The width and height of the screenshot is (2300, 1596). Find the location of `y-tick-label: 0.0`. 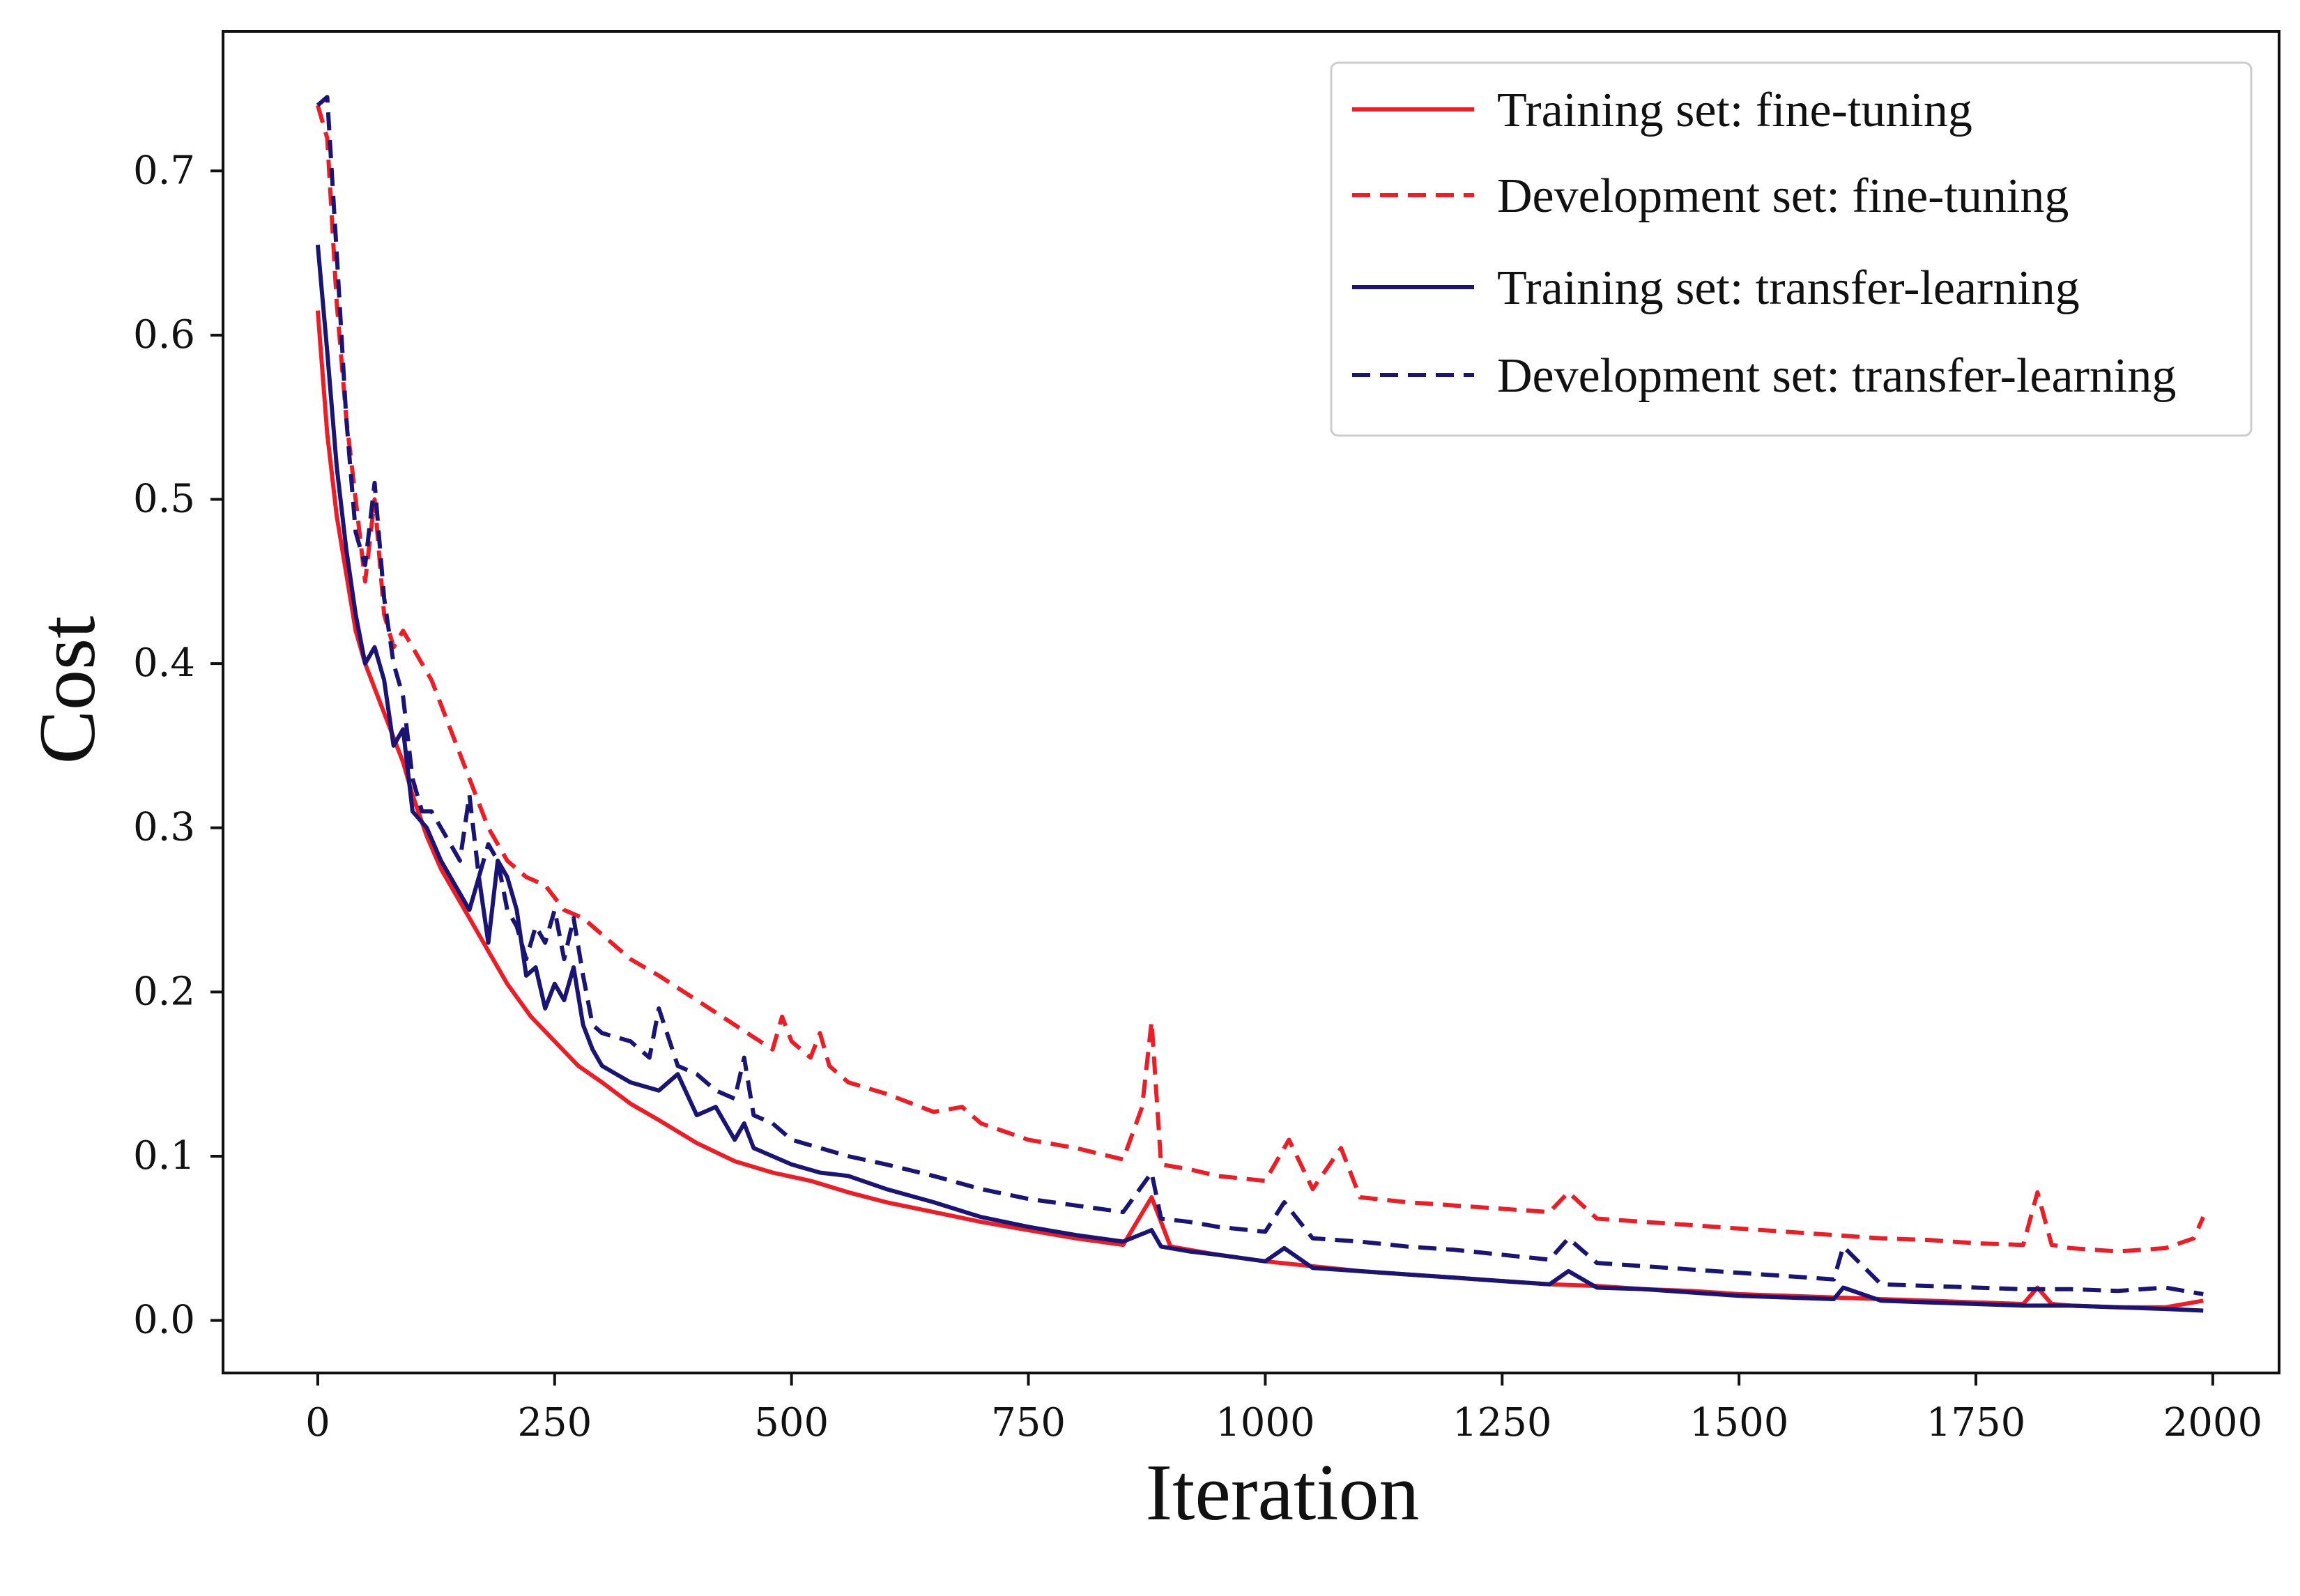

y-tick-label: 0.0 is located at coordinates (164, 1320).